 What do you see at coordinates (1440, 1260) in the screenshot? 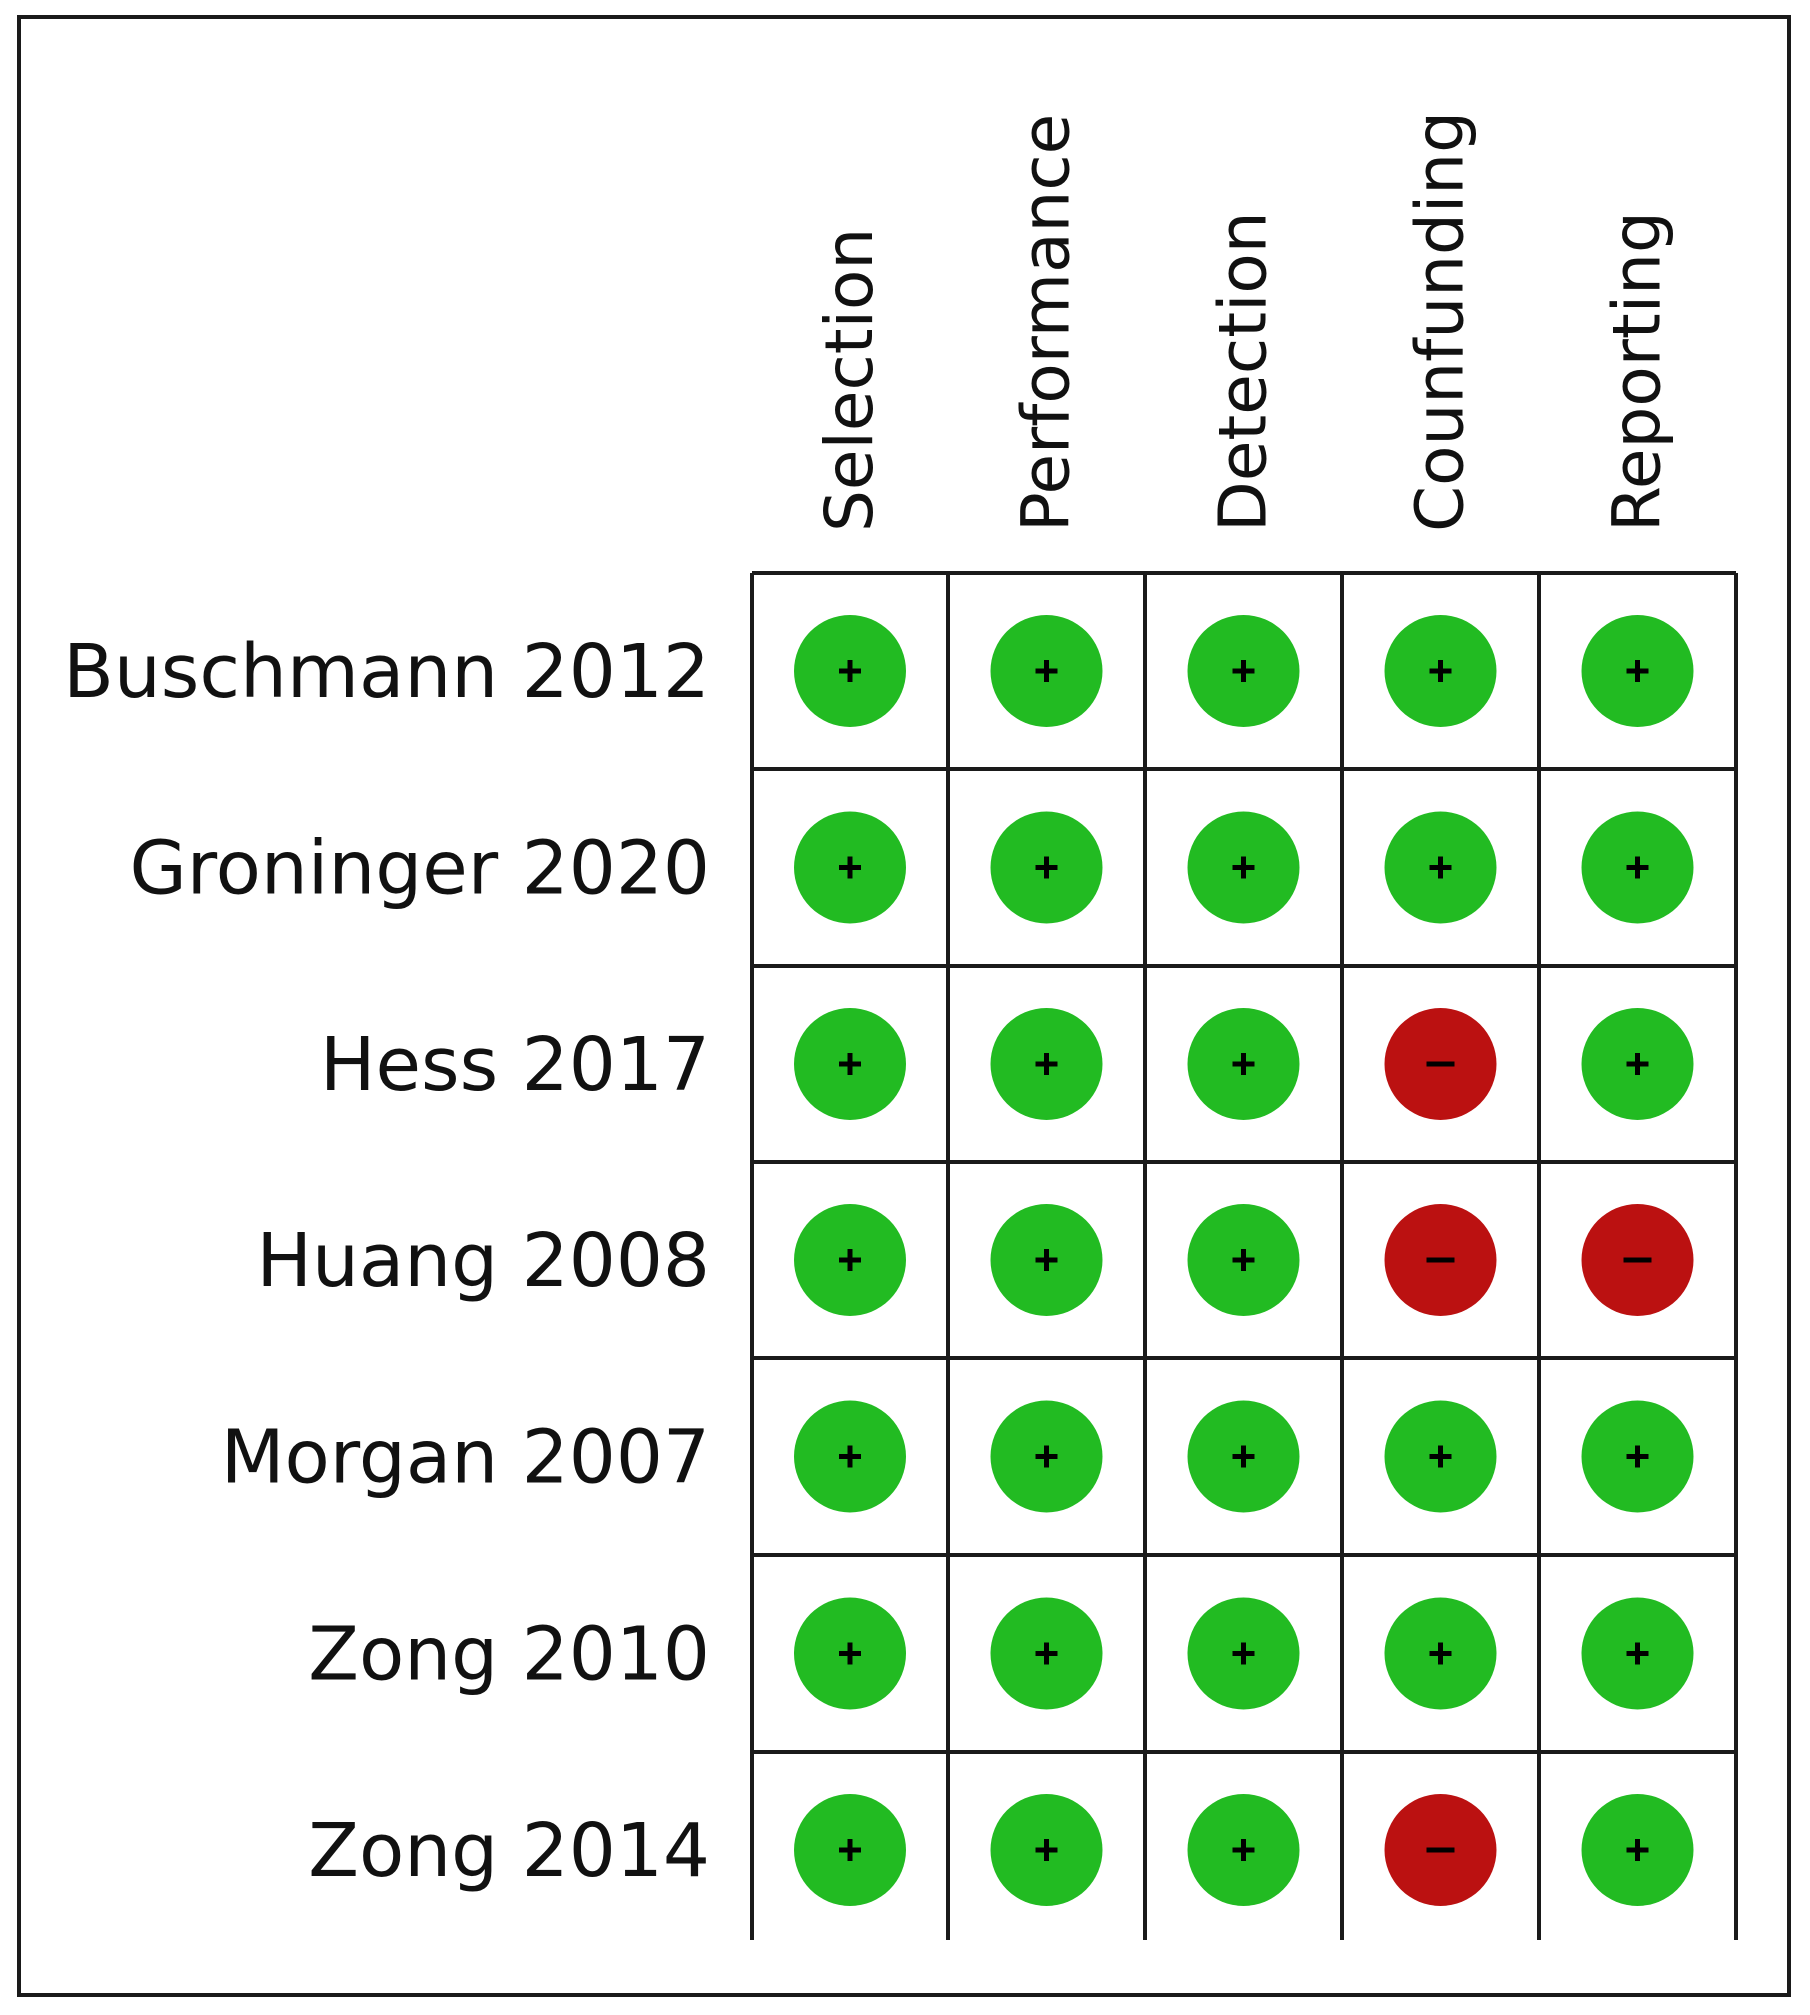
I see `judgement-huang-2008-counfunding` at bounding box center [1440, 1260].